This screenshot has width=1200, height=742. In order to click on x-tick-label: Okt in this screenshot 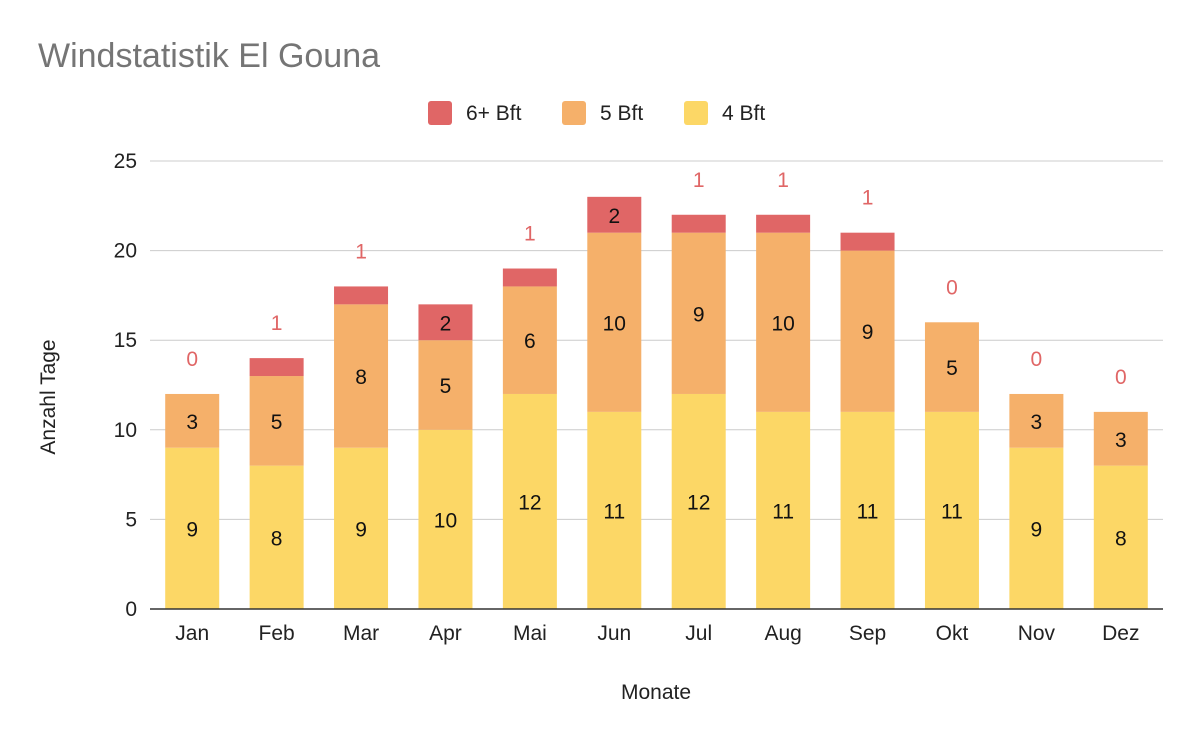, I will do `click(952, 633)`.